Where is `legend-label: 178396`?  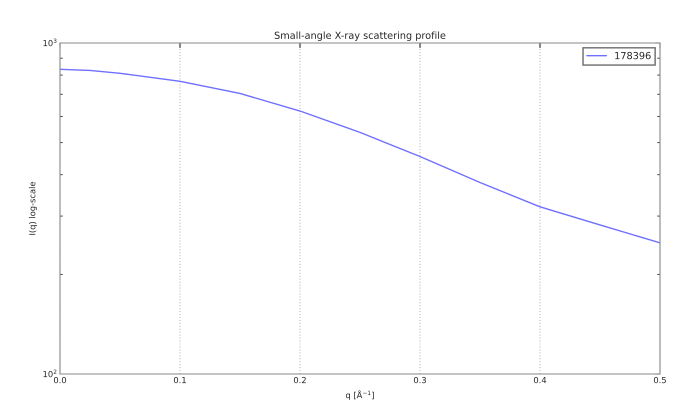
legend-label: 178396 is located at coordinates (633, 56).